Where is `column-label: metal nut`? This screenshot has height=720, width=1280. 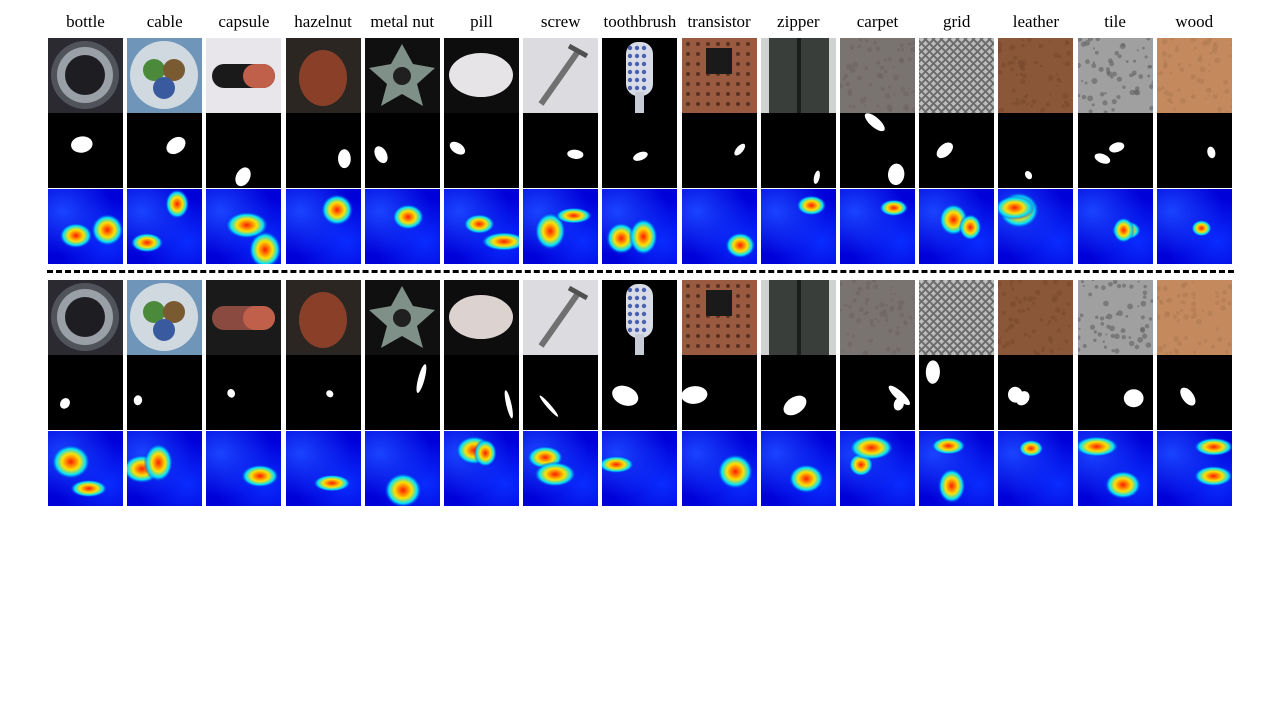
column-label: metal nut is located at coordinates (402, 21).